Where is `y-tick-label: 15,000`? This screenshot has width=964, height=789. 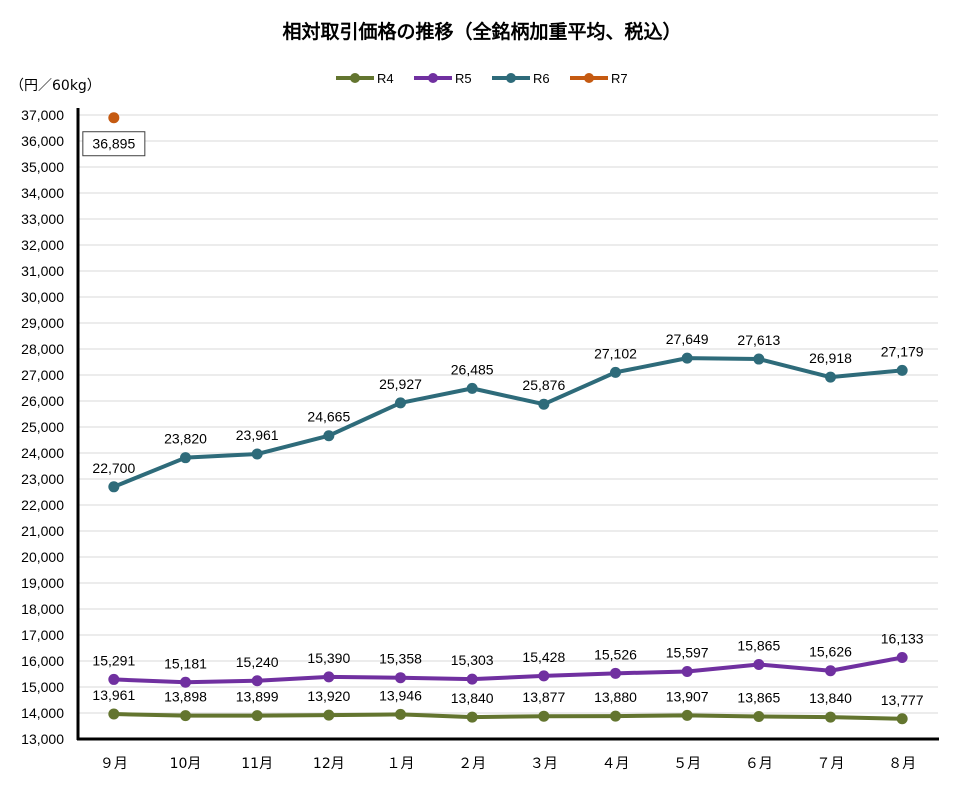 y-tick-label: 15,000 is located at coordinates (42, 687).